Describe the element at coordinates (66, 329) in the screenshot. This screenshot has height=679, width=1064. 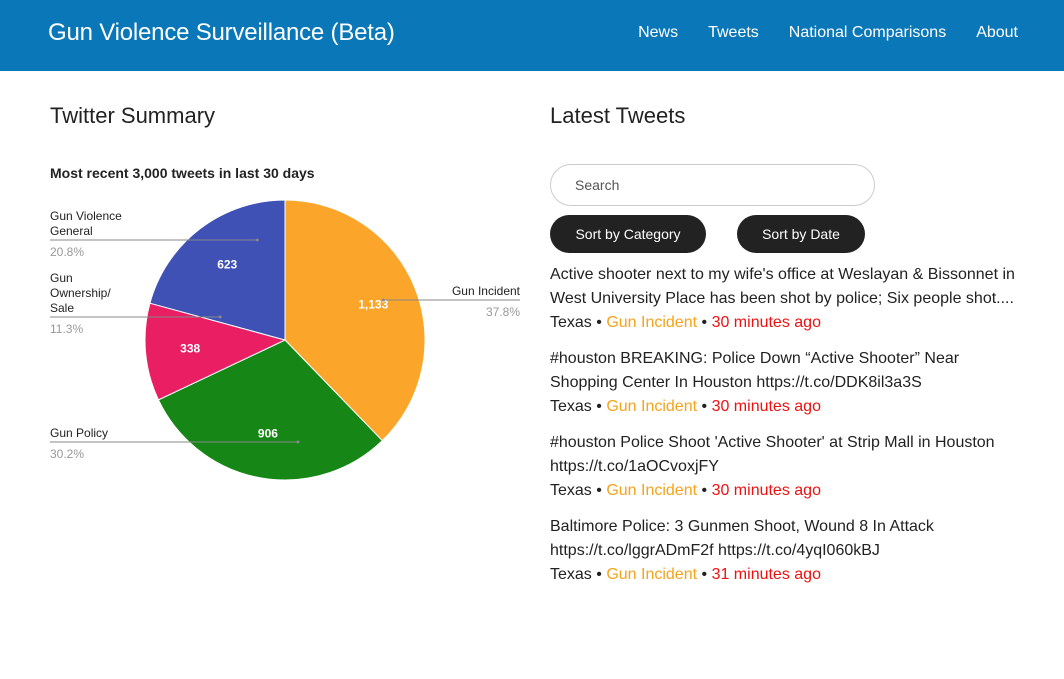
I see `legend-percent: 11.3%` at that location.